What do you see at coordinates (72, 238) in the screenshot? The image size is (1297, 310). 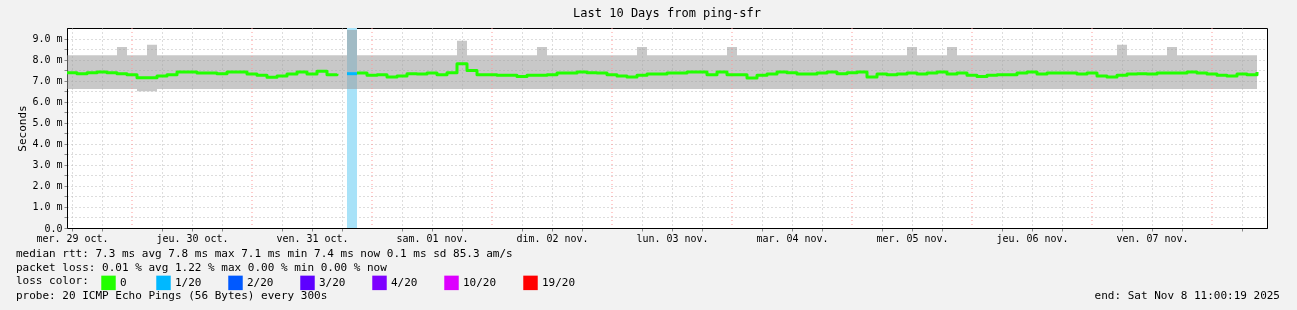 I see `x-tick-label: mer. 29 oct.` at bounding box center [72, 238].